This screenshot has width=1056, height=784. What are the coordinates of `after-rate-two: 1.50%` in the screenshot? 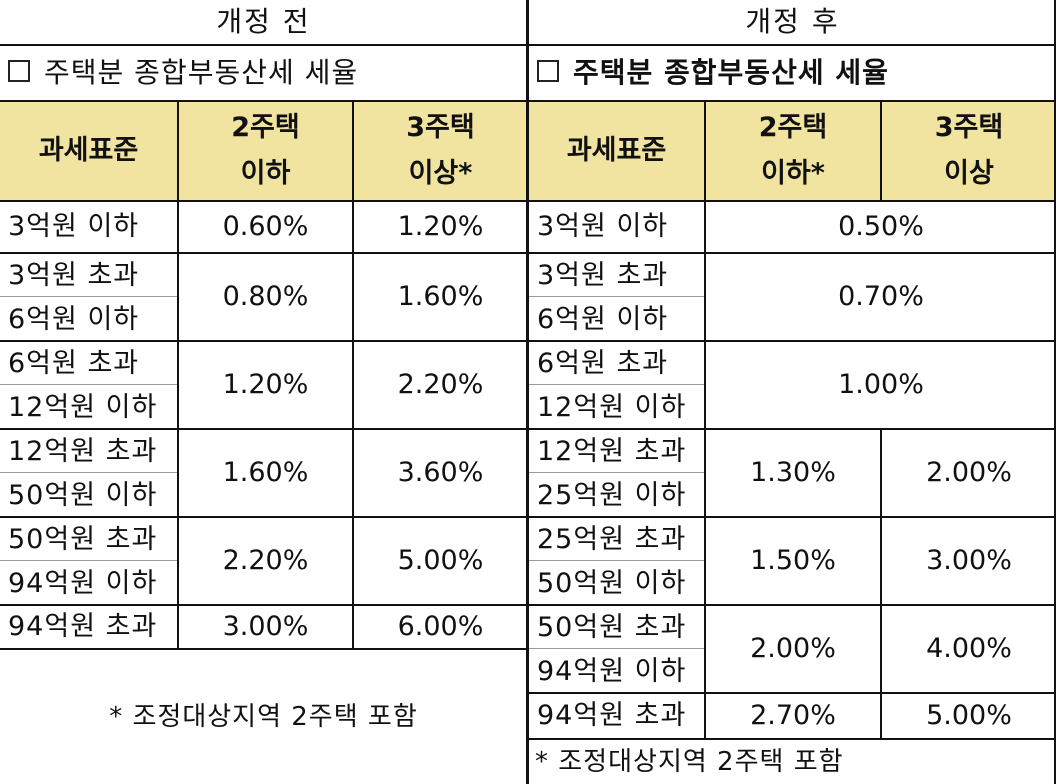 It's located at (793, 560).